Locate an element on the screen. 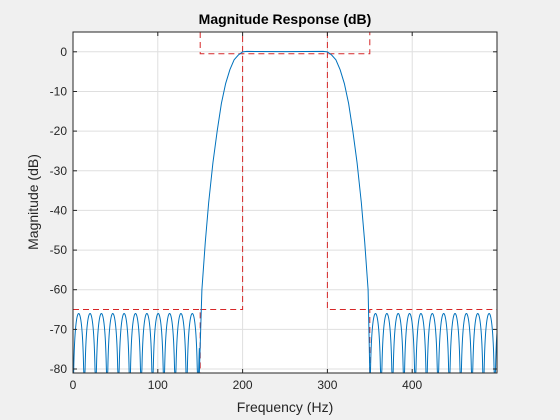  y-axis-label: Magnitude (dB) is located at coordinates (33, 202).